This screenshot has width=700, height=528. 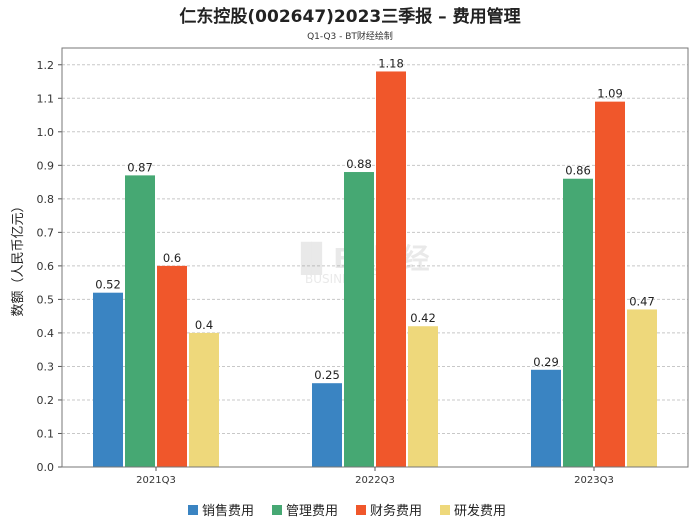 What do you see at coordinates (46, 400) in the screenshot?
I see `y-tick-label: 0.2` at bounding box center [46, 400].